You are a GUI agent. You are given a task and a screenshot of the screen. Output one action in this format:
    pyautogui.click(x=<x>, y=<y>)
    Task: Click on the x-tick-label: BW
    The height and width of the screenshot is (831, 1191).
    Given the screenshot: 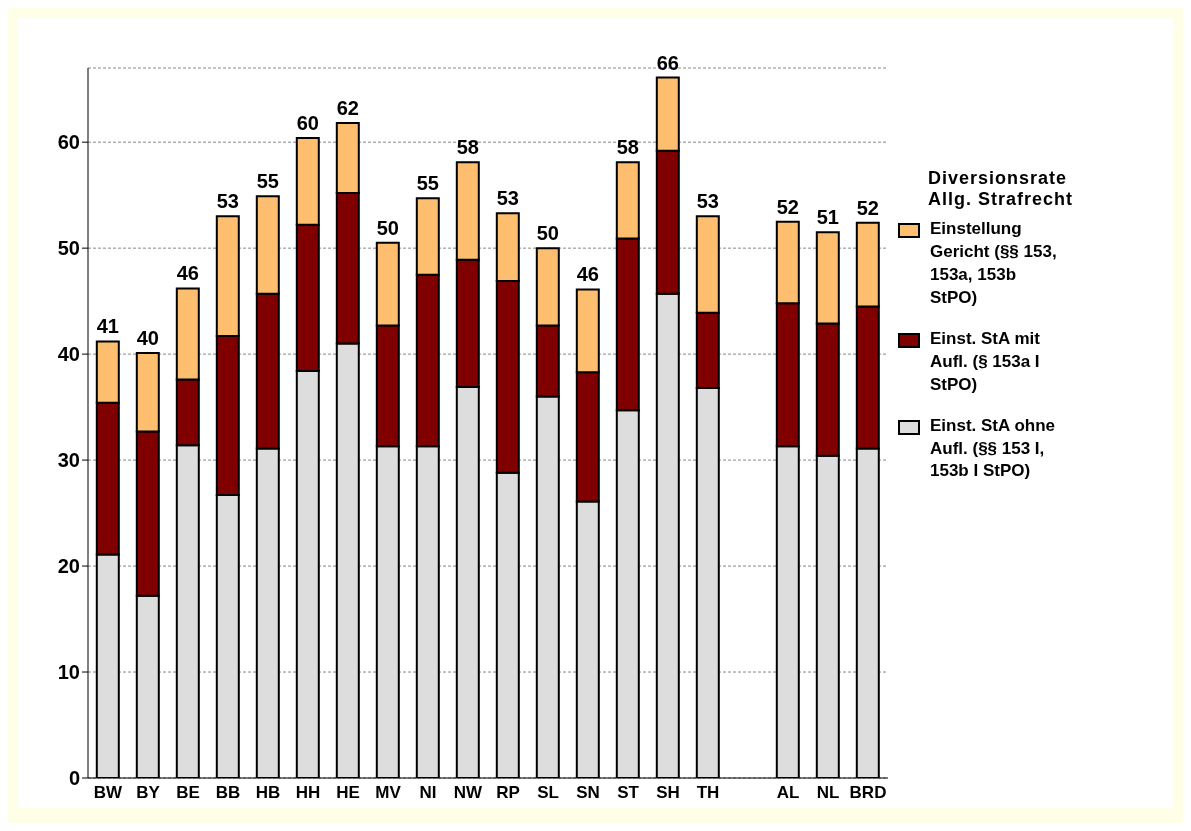 What is the action you would take?
    pyautogui.click(x=108, y=793)
    